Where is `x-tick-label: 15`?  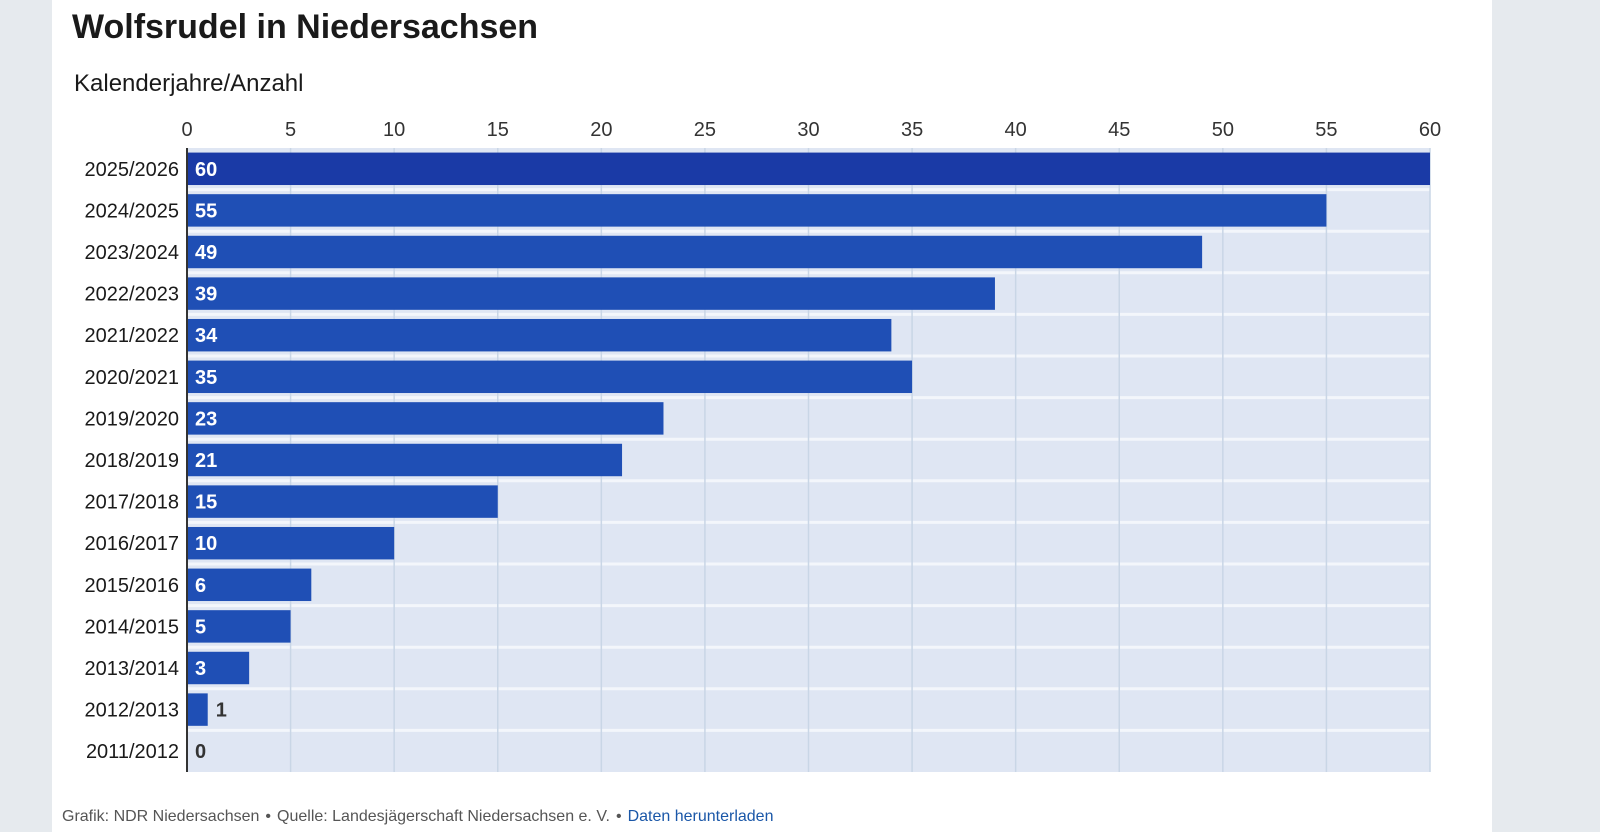 x-tick-label: 15 is located at coordinates (498, 130).